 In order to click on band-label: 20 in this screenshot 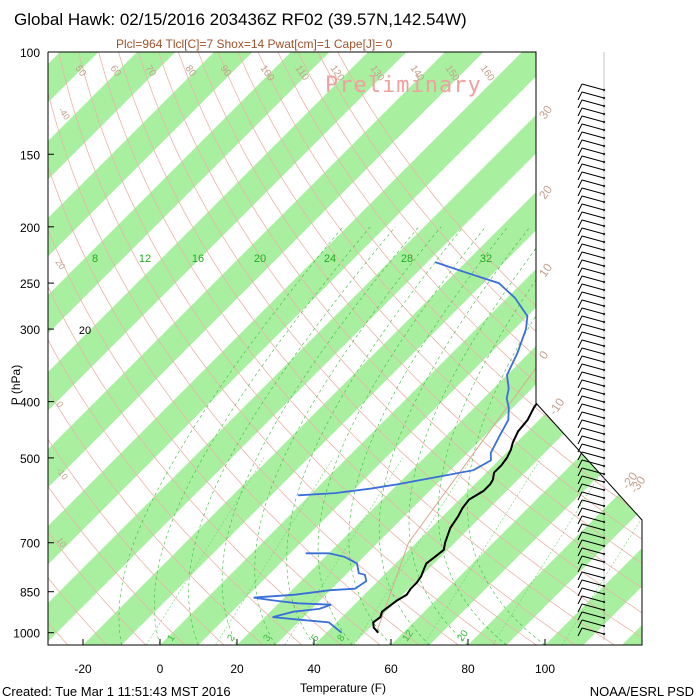, I will do `click(463, 636)`.